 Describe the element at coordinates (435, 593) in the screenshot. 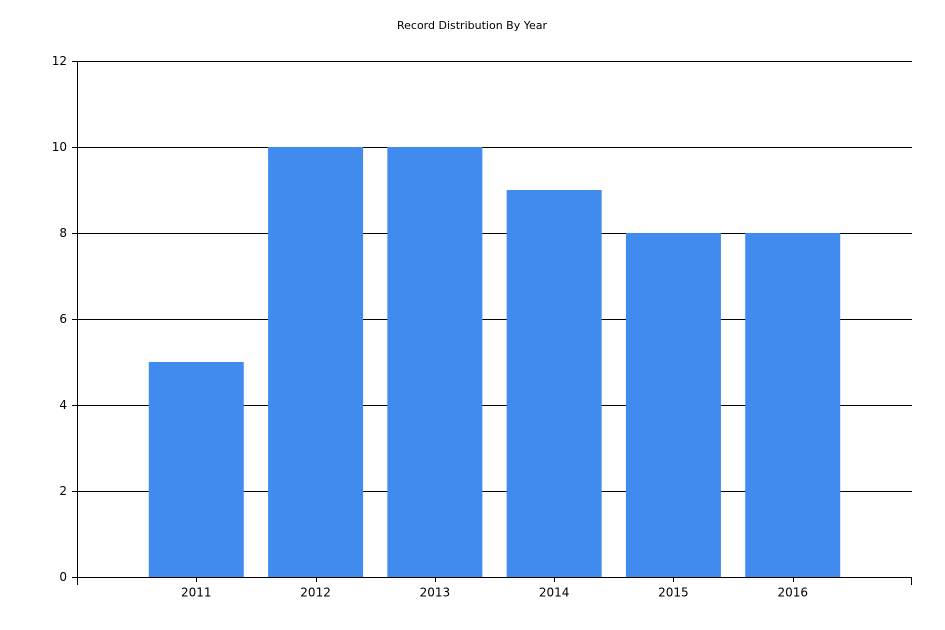

I see `x-tick-label: 2013` at that location.